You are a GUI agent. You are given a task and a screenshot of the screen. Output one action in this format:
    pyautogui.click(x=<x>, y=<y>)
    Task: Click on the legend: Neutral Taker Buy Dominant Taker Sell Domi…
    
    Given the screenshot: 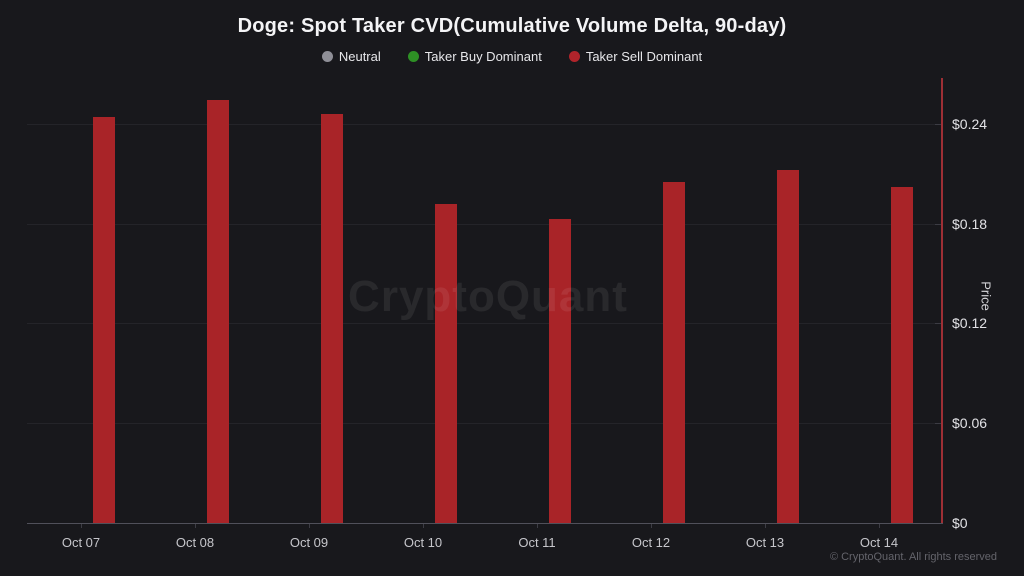 What is the action you would take?
    pyautogui.click(x=512, y=56)
    